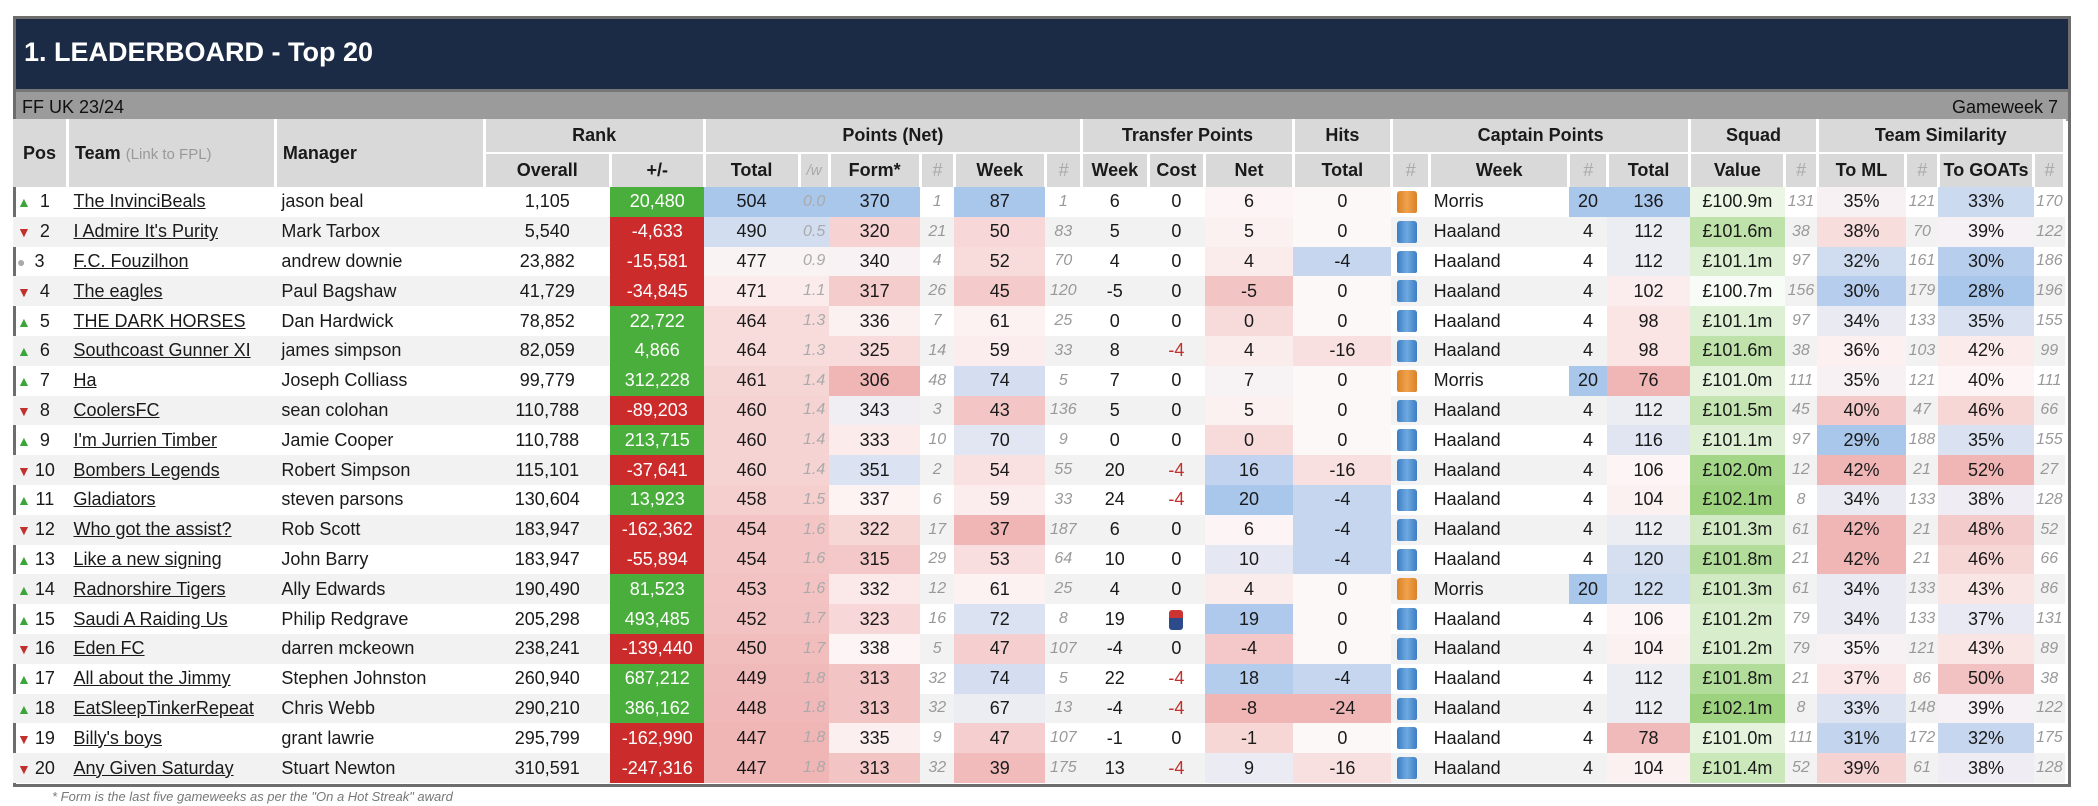 The height and width of the screenshot is (806, 2098). What do you see at coordinates (345, 618) in the screenshot?
I see `manager-name: Philip Redgrave` at bounding box center [345, 618].